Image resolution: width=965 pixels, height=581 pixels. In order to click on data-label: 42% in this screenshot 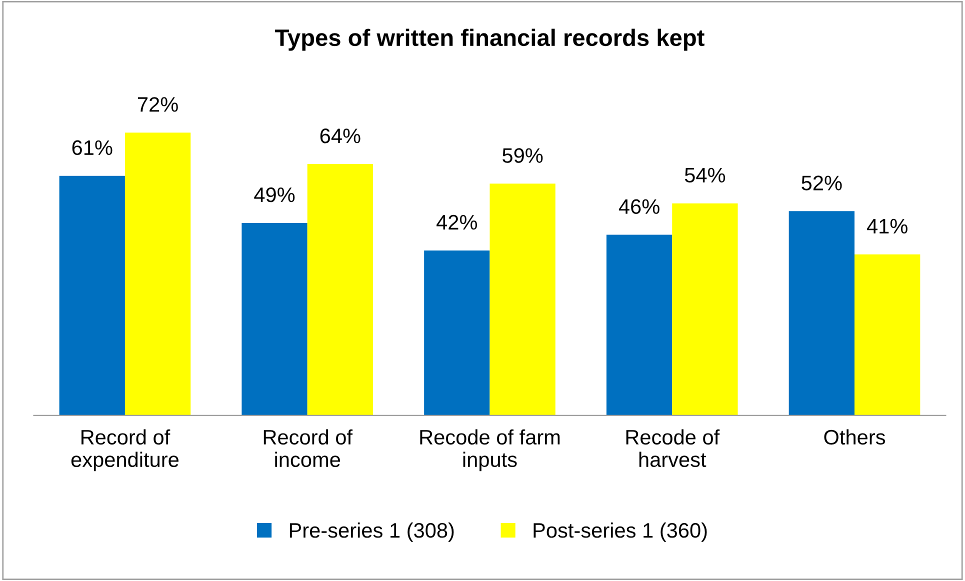, I will do `click(457, 222)`.